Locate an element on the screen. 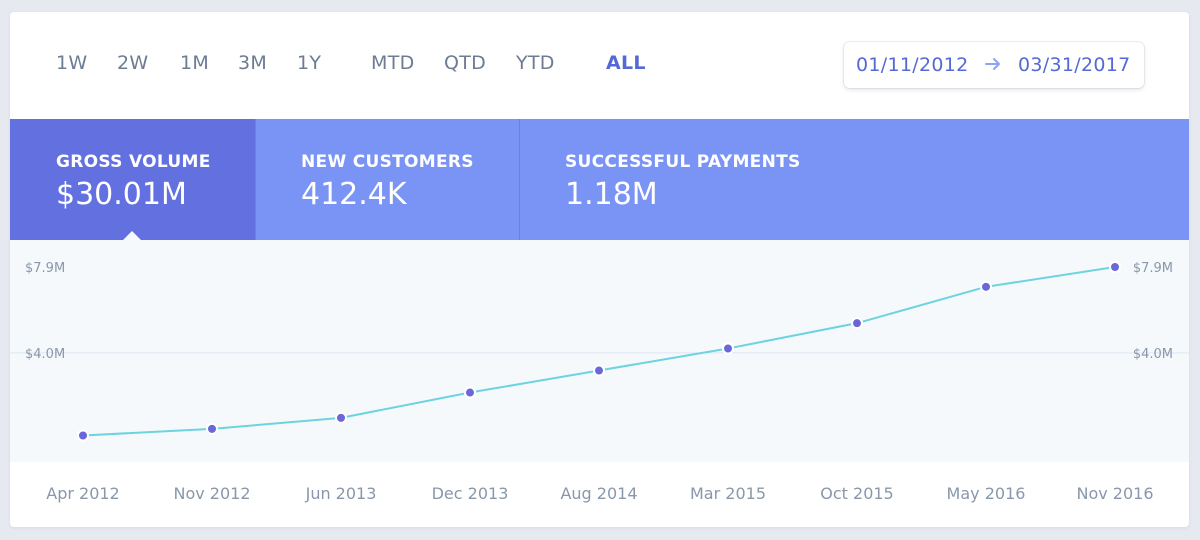  date-range-picker: 01/11/2012 03/31/2017 is located at coordinates (994, 65).